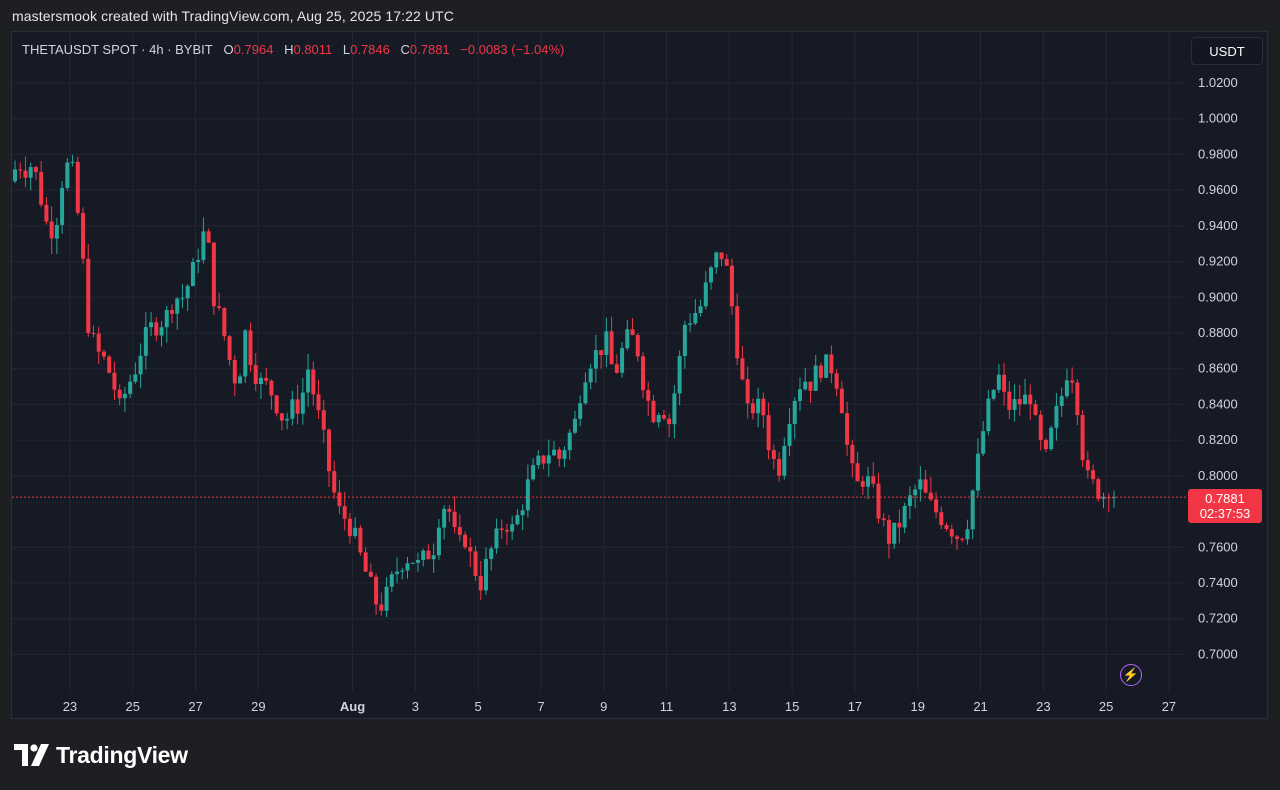 This screenshot has height=790, width=1280. I want to click on y-tick-label: 0.8800, so click(1218, 332).